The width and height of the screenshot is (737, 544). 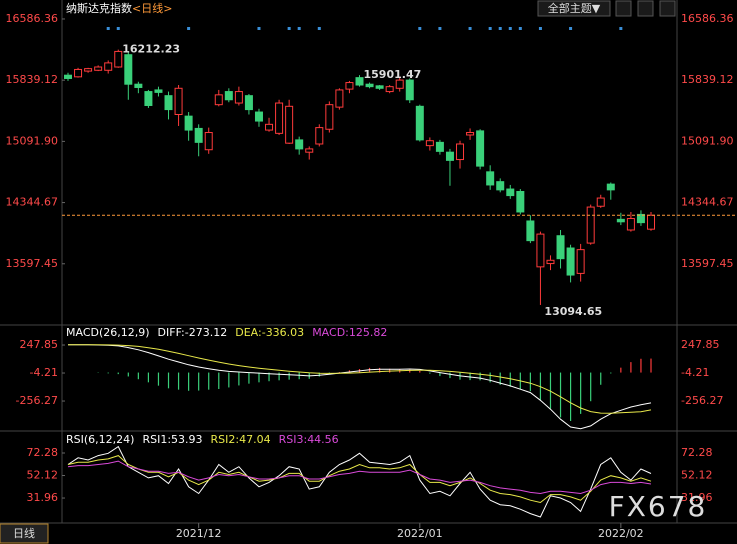 What do you see at coordinates (323, 439) in the screenshot?
I see `legend-value: 44.56` at bounding box center [323, 439].